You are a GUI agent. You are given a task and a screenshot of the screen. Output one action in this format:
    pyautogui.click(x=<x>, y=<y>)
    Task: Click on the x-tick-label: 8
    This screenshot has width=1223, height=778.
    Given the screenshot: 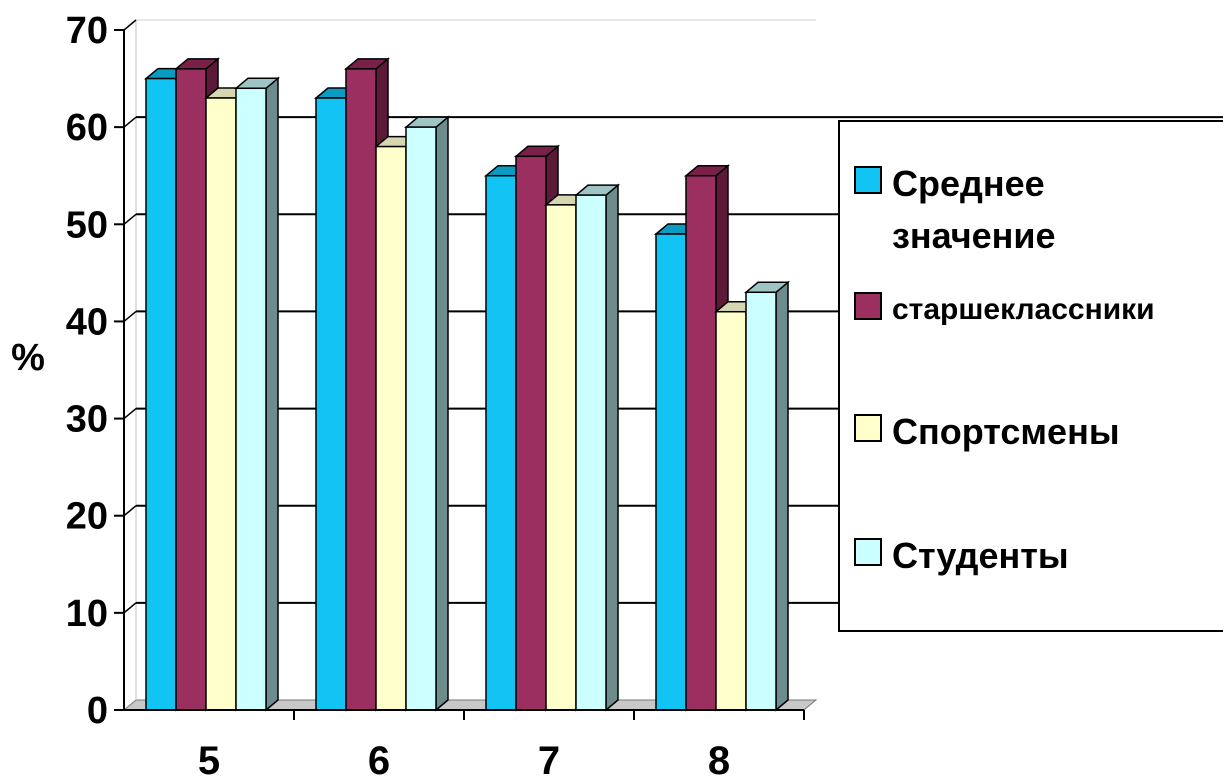 What is the action you would take?
    pyautogui.click(x=719, y=758)
    